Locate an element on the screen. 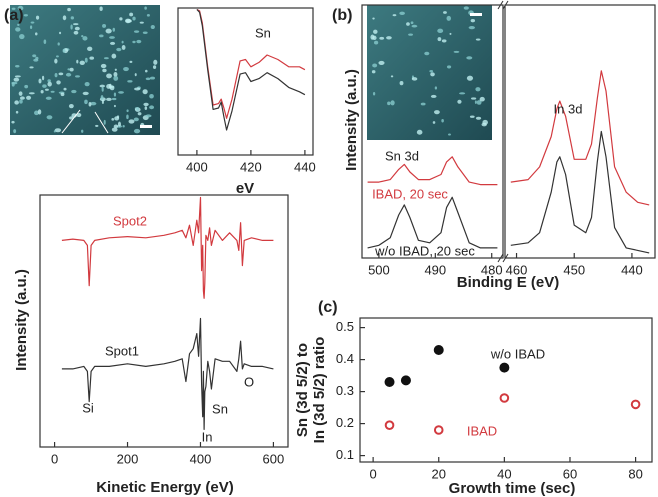  x-tick-label: 420 is located at coordinates (251, 166).